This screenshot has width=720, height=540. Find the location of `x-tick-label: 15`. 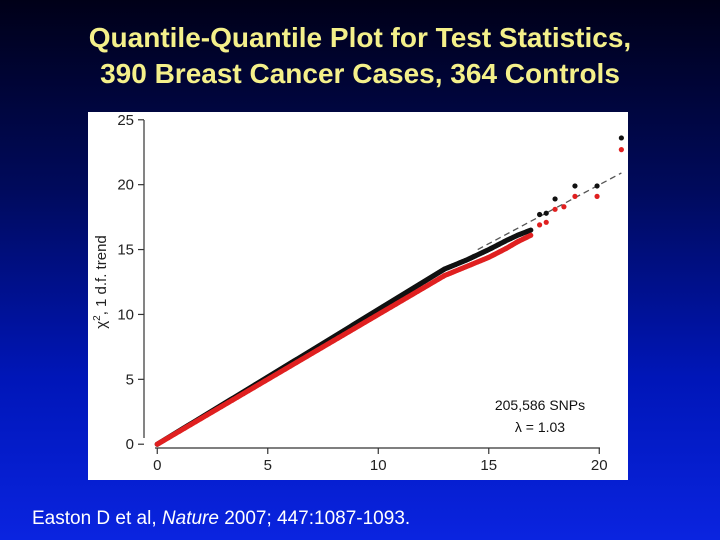

x-tick-label: 15 is located at coordinates (488, 465).